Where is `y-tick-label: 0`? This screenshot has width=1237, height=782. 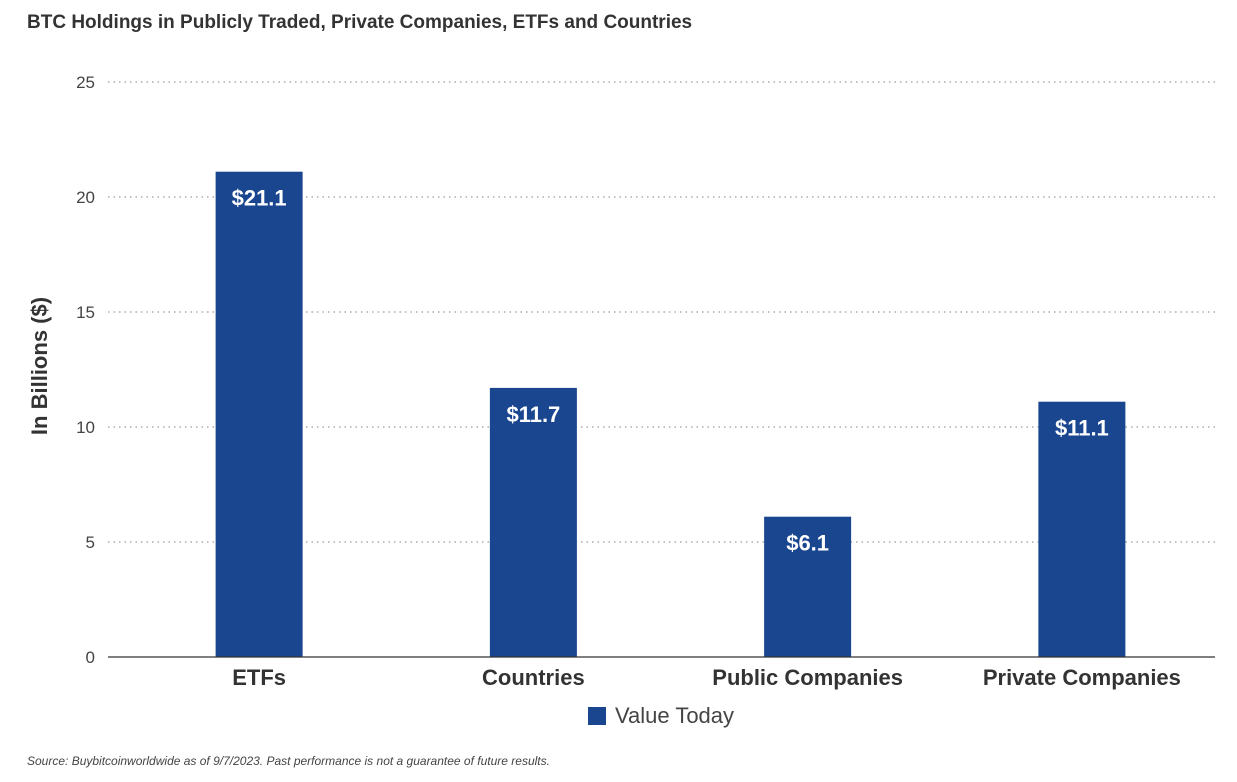 y-tick-label: 0 is located at coordinates (90, 657).